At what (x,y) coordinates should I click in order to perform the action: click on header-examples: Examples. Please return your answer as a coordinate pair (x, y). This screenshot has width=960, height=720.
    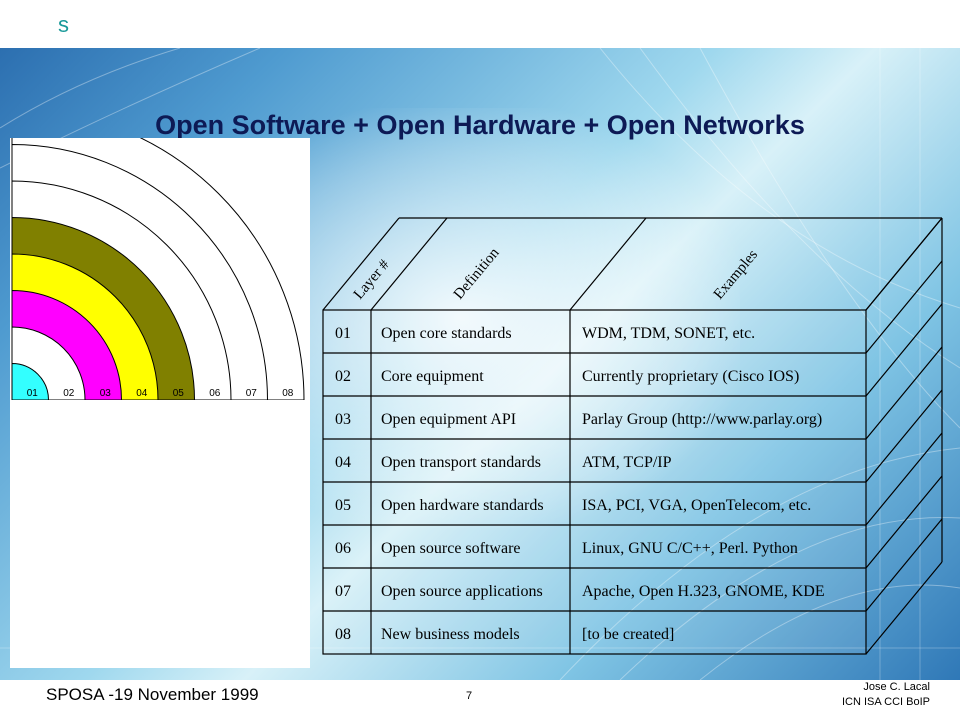
    Looking at the image, I should click on (736, 275).